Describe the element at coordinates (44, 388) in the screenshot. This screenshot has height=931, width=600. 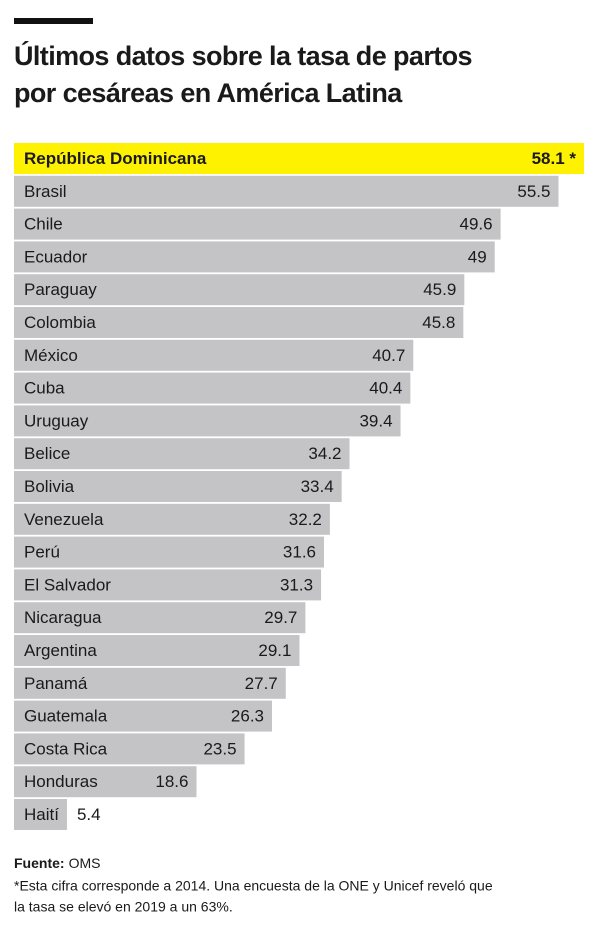
I see `category-label: Cuba` at that location.